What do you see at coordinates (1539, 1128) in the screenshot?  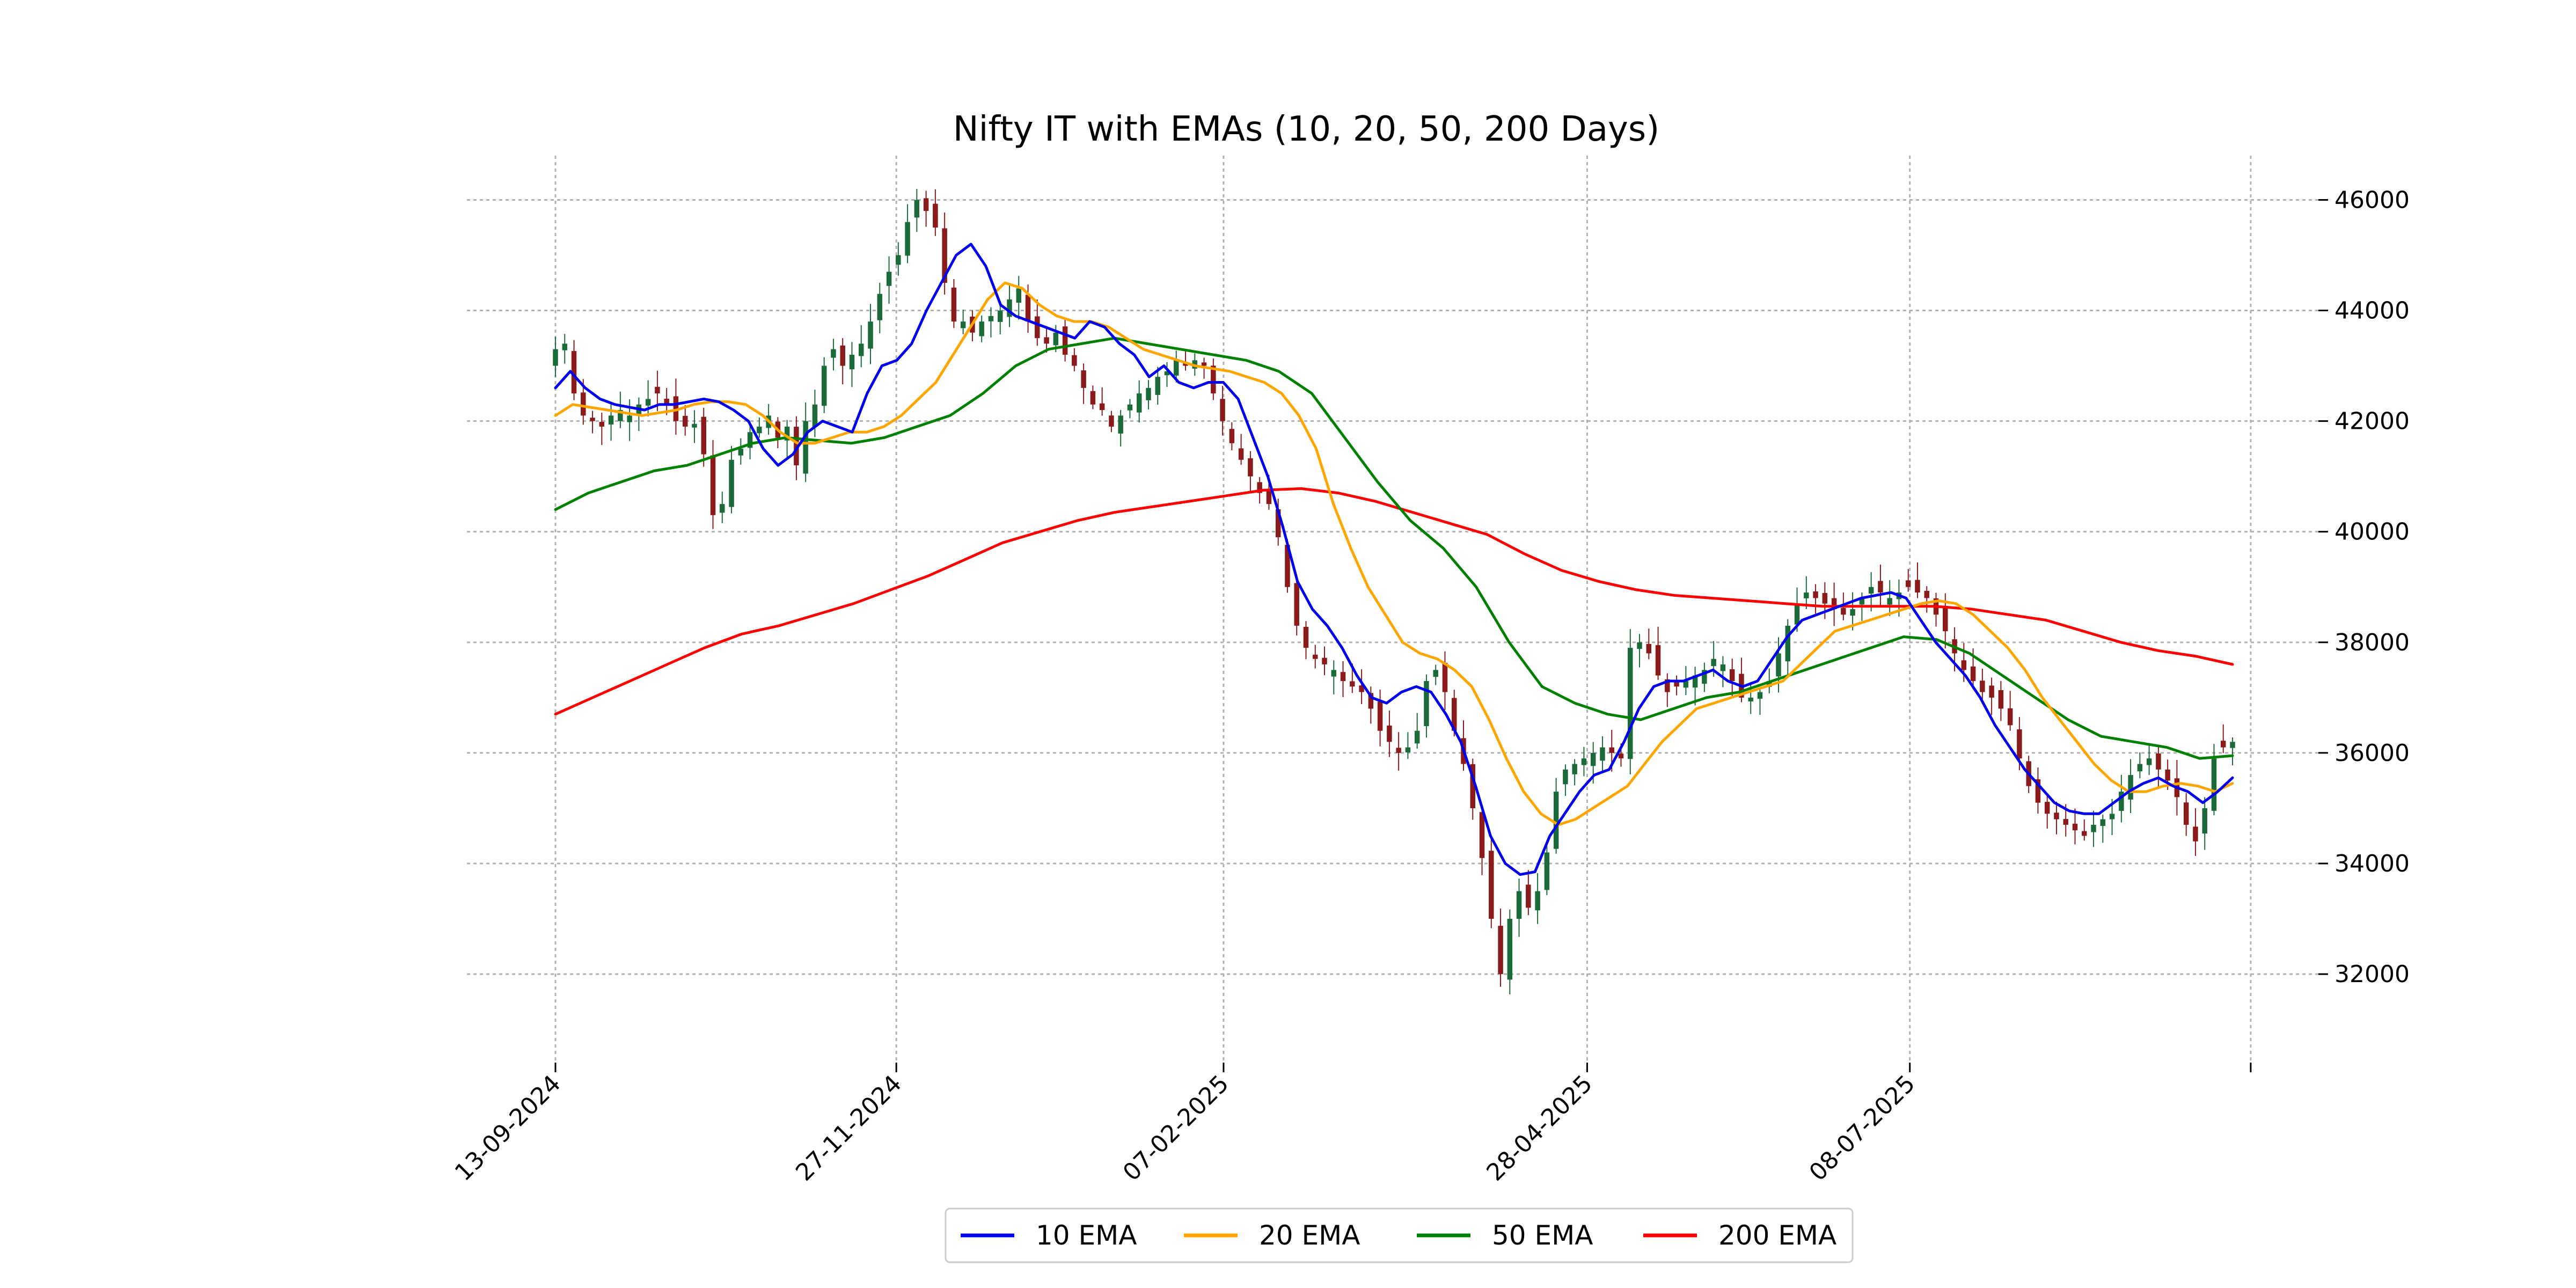 I see `x-tick-label: 28-04-2025` at bounding box center [1539, 1128].